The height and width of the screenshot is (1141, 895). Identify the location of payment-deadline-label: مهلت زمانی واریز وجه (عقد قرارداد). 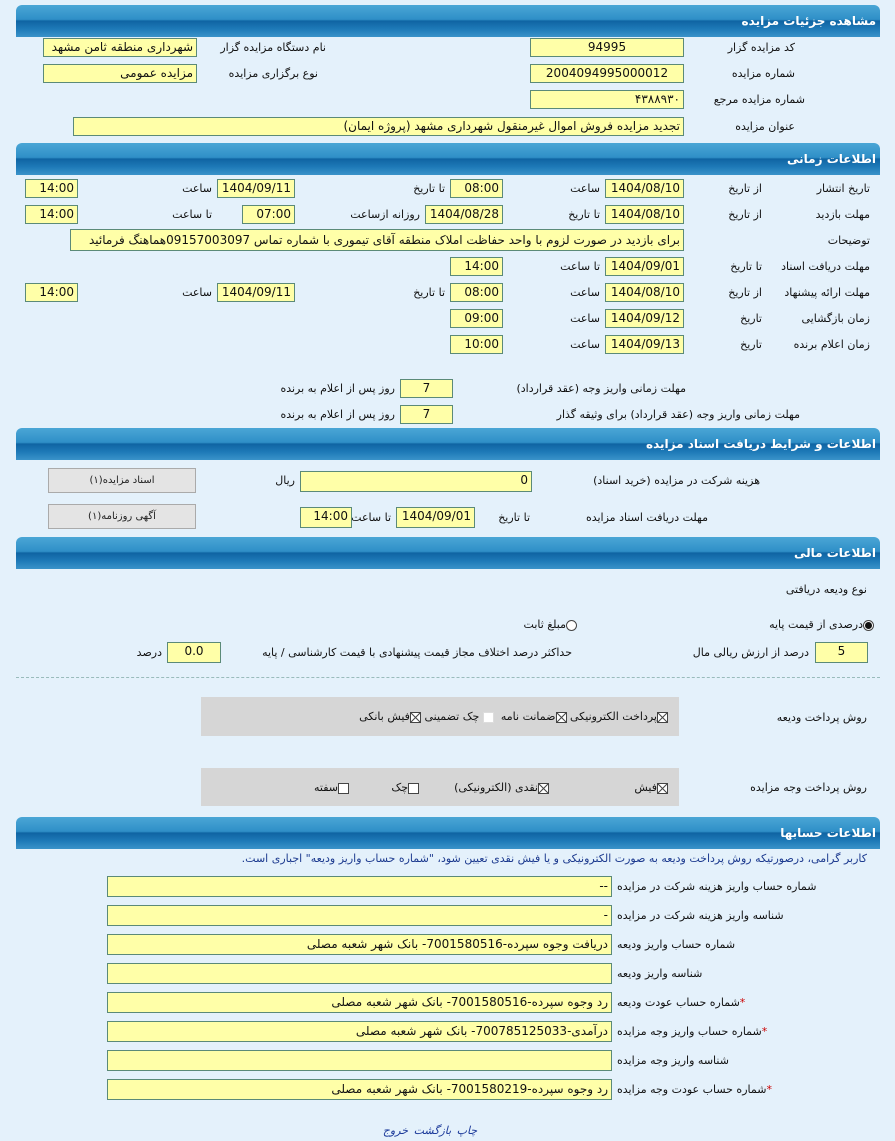
(601, 388).